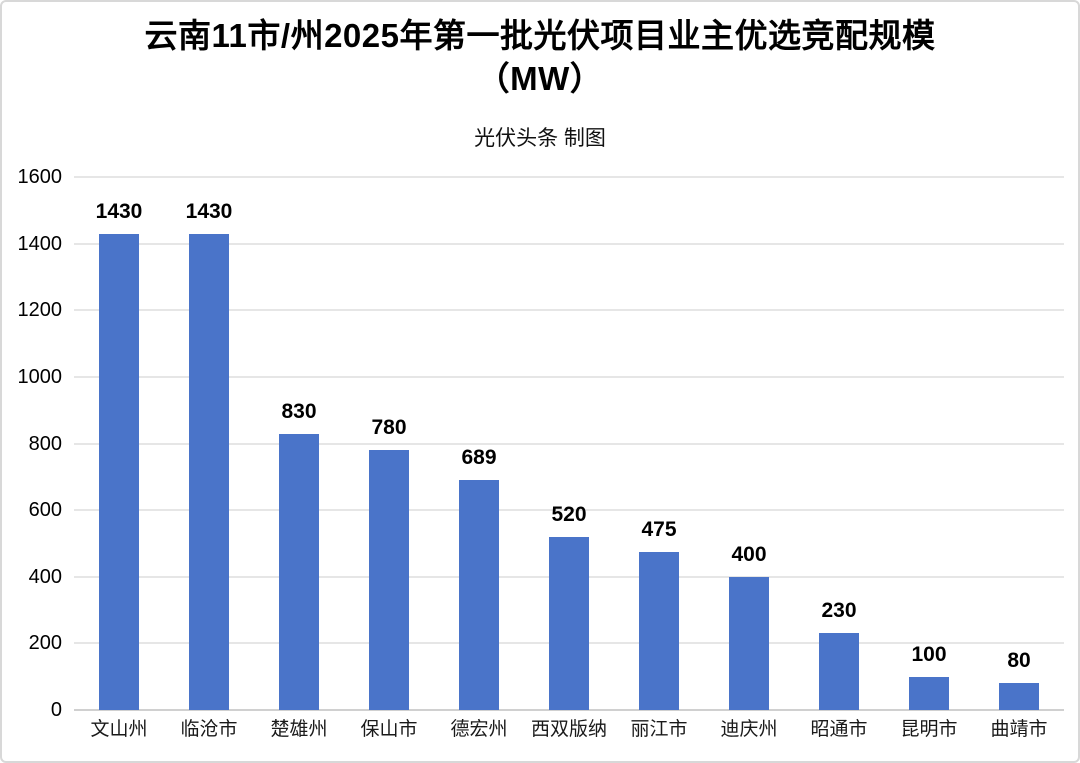 The width and height of the screenshot is (1080, 763). What do you see at coordinates (299, 411) in the screenshot?
I see `value-label-楚雄州: 830` at bounding box center [299, 411].